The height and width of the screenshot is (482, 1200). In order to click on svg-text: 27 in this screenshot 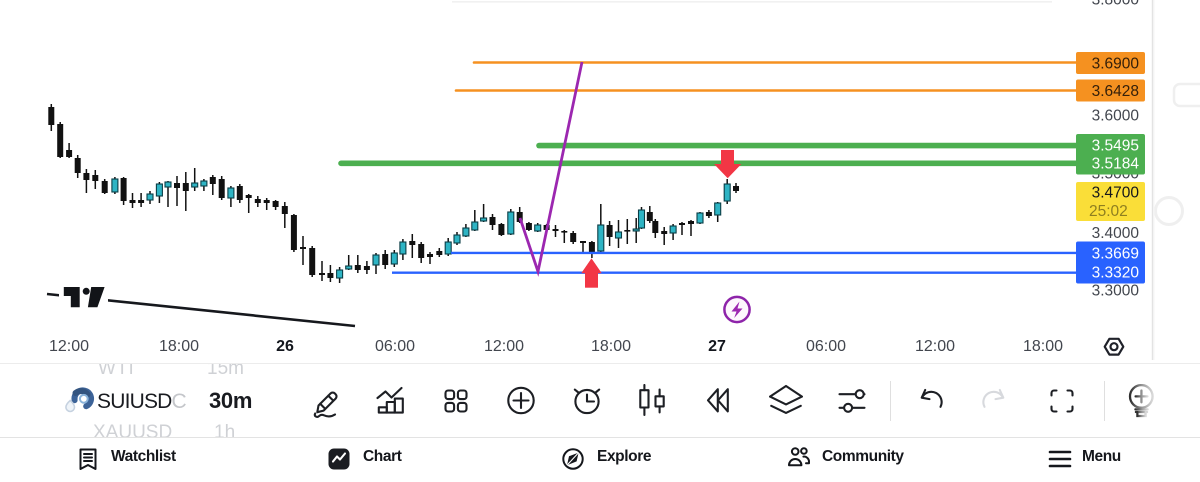, I will do `click(717, 346)`.